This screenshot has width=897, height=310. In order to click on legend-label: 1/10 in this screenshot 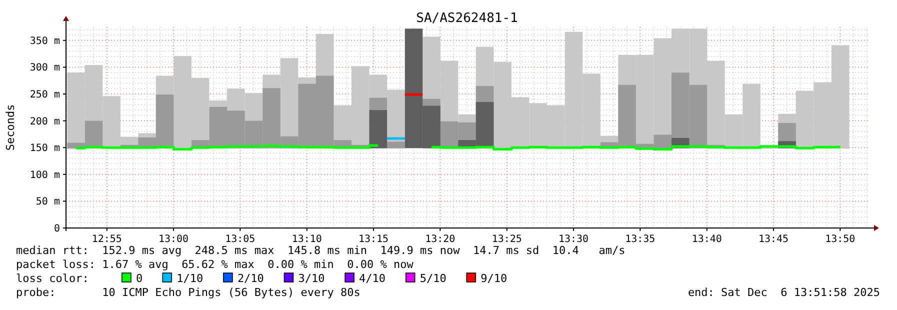, I will do `click(190, 278)`.